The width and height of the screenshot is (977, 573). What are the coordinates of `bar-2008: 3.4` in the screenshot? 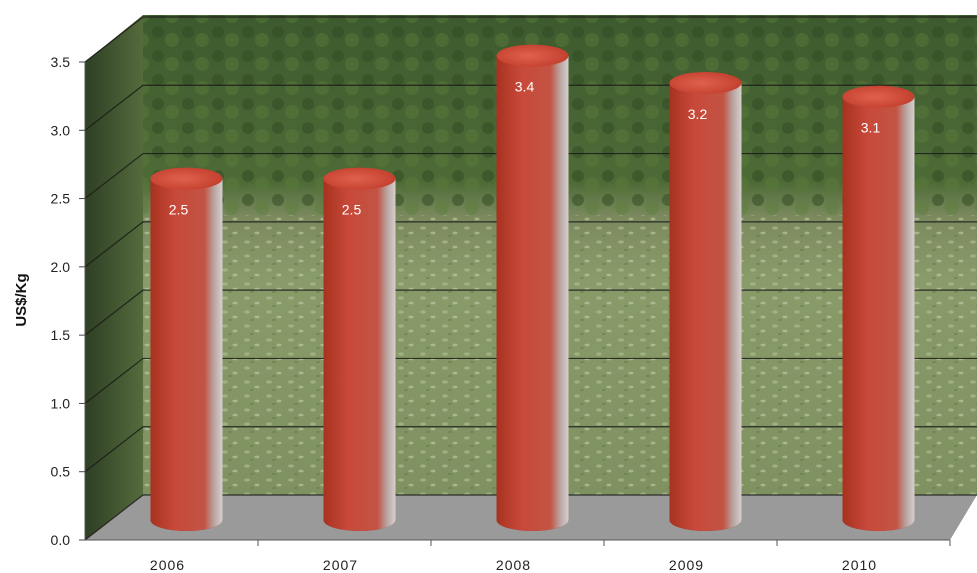 It's located at (532, 287).